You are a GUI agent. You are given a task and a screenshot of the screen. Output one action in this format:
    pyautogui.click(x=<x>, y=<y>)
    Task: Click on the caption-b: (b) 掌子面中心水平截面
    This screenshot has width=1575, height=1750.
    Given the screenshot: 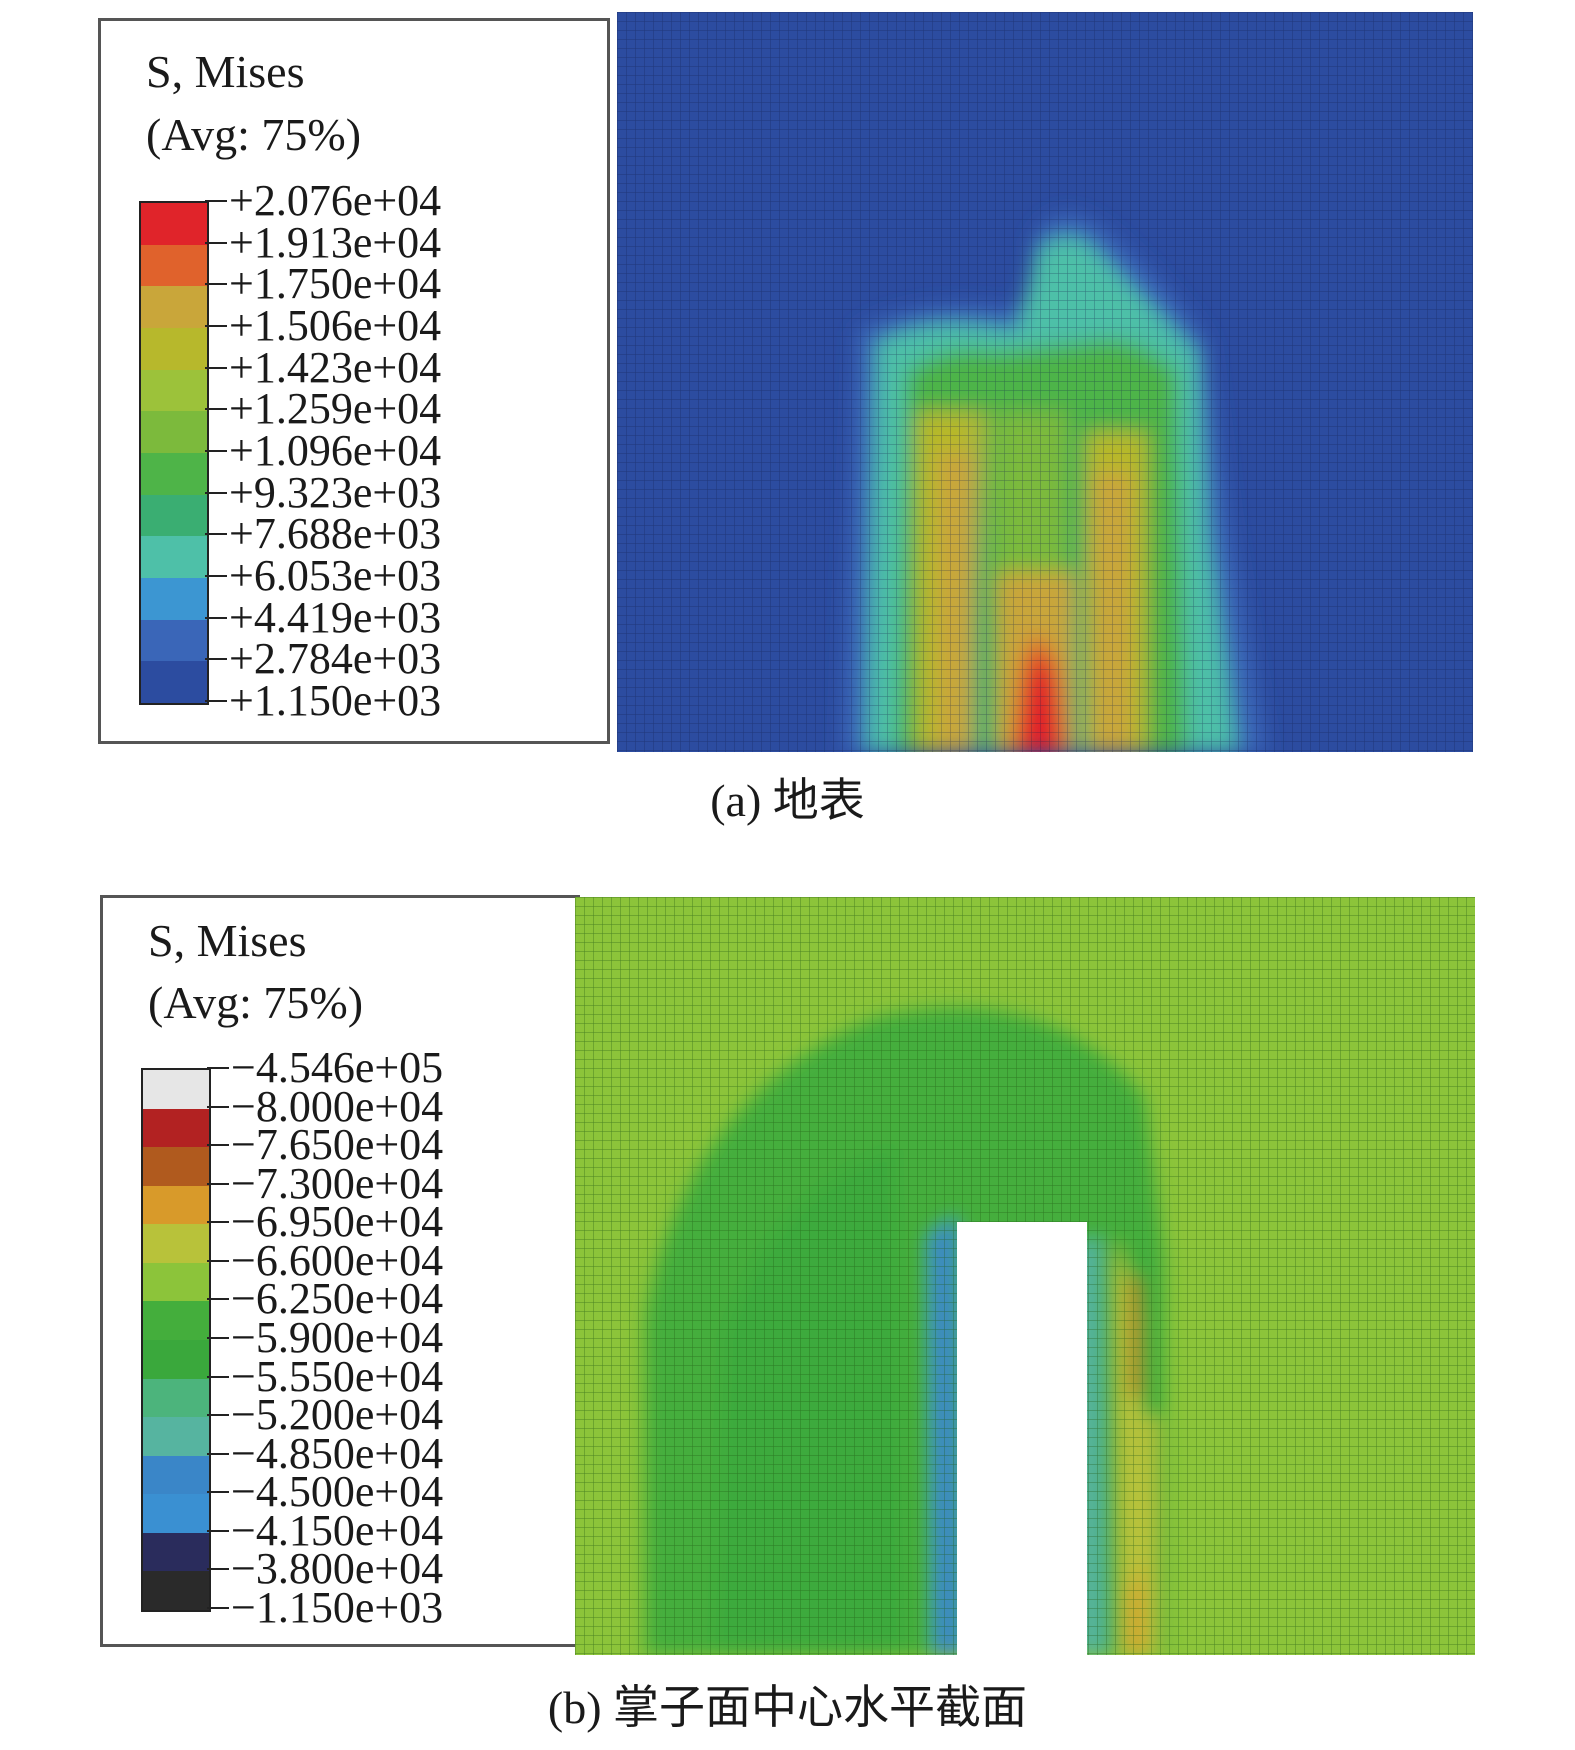 What is the action you would take?
    pyautogui.click(x=787, y=1707)
    